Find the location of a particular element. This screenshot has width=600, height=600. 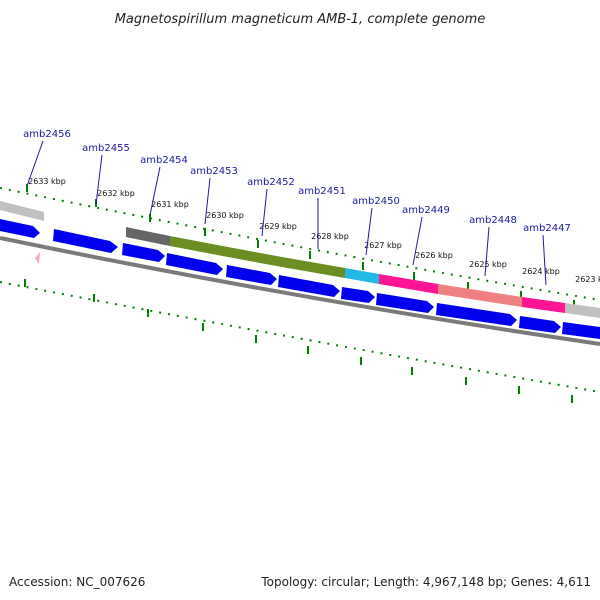

ruler-tick-label: 2624 kbp is located at coordinates (541, 271).